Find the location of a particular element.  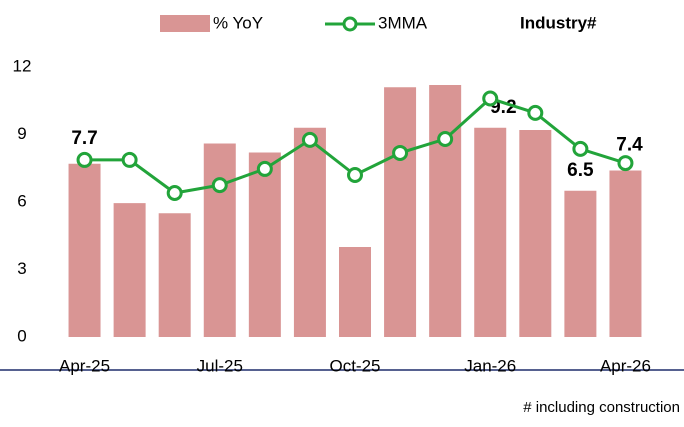

y-tick-label: 6 is located at coordinates (21, 200).